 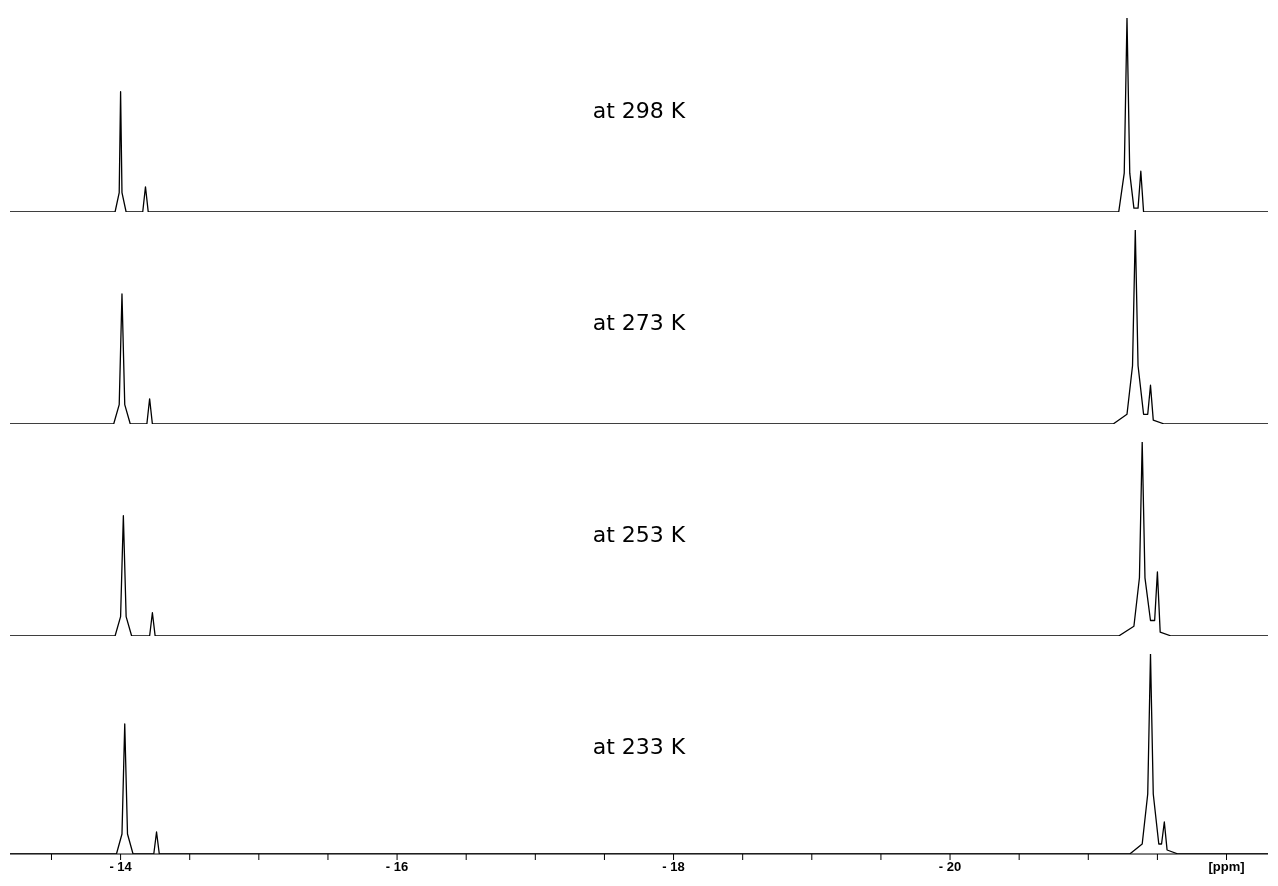 What do you see at coordinates (639, 534) in the screenshot?
I see `annotation: at 253 K` at bounding box center [639, 534].